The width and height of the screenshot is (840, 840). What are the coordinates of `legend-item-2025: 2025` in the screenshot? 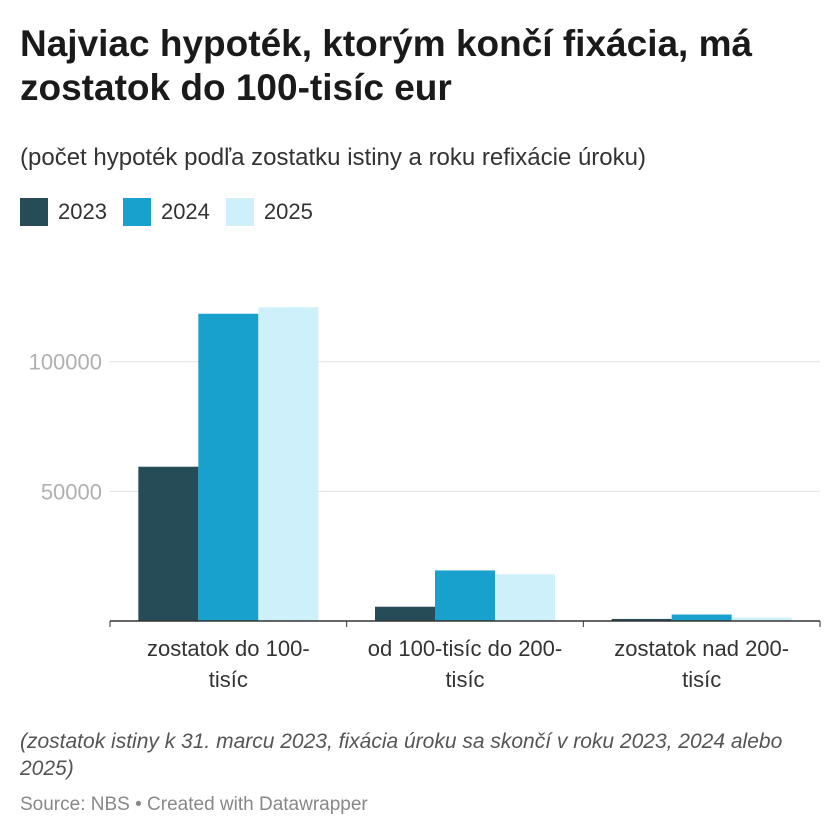 It's located at (269, 212).